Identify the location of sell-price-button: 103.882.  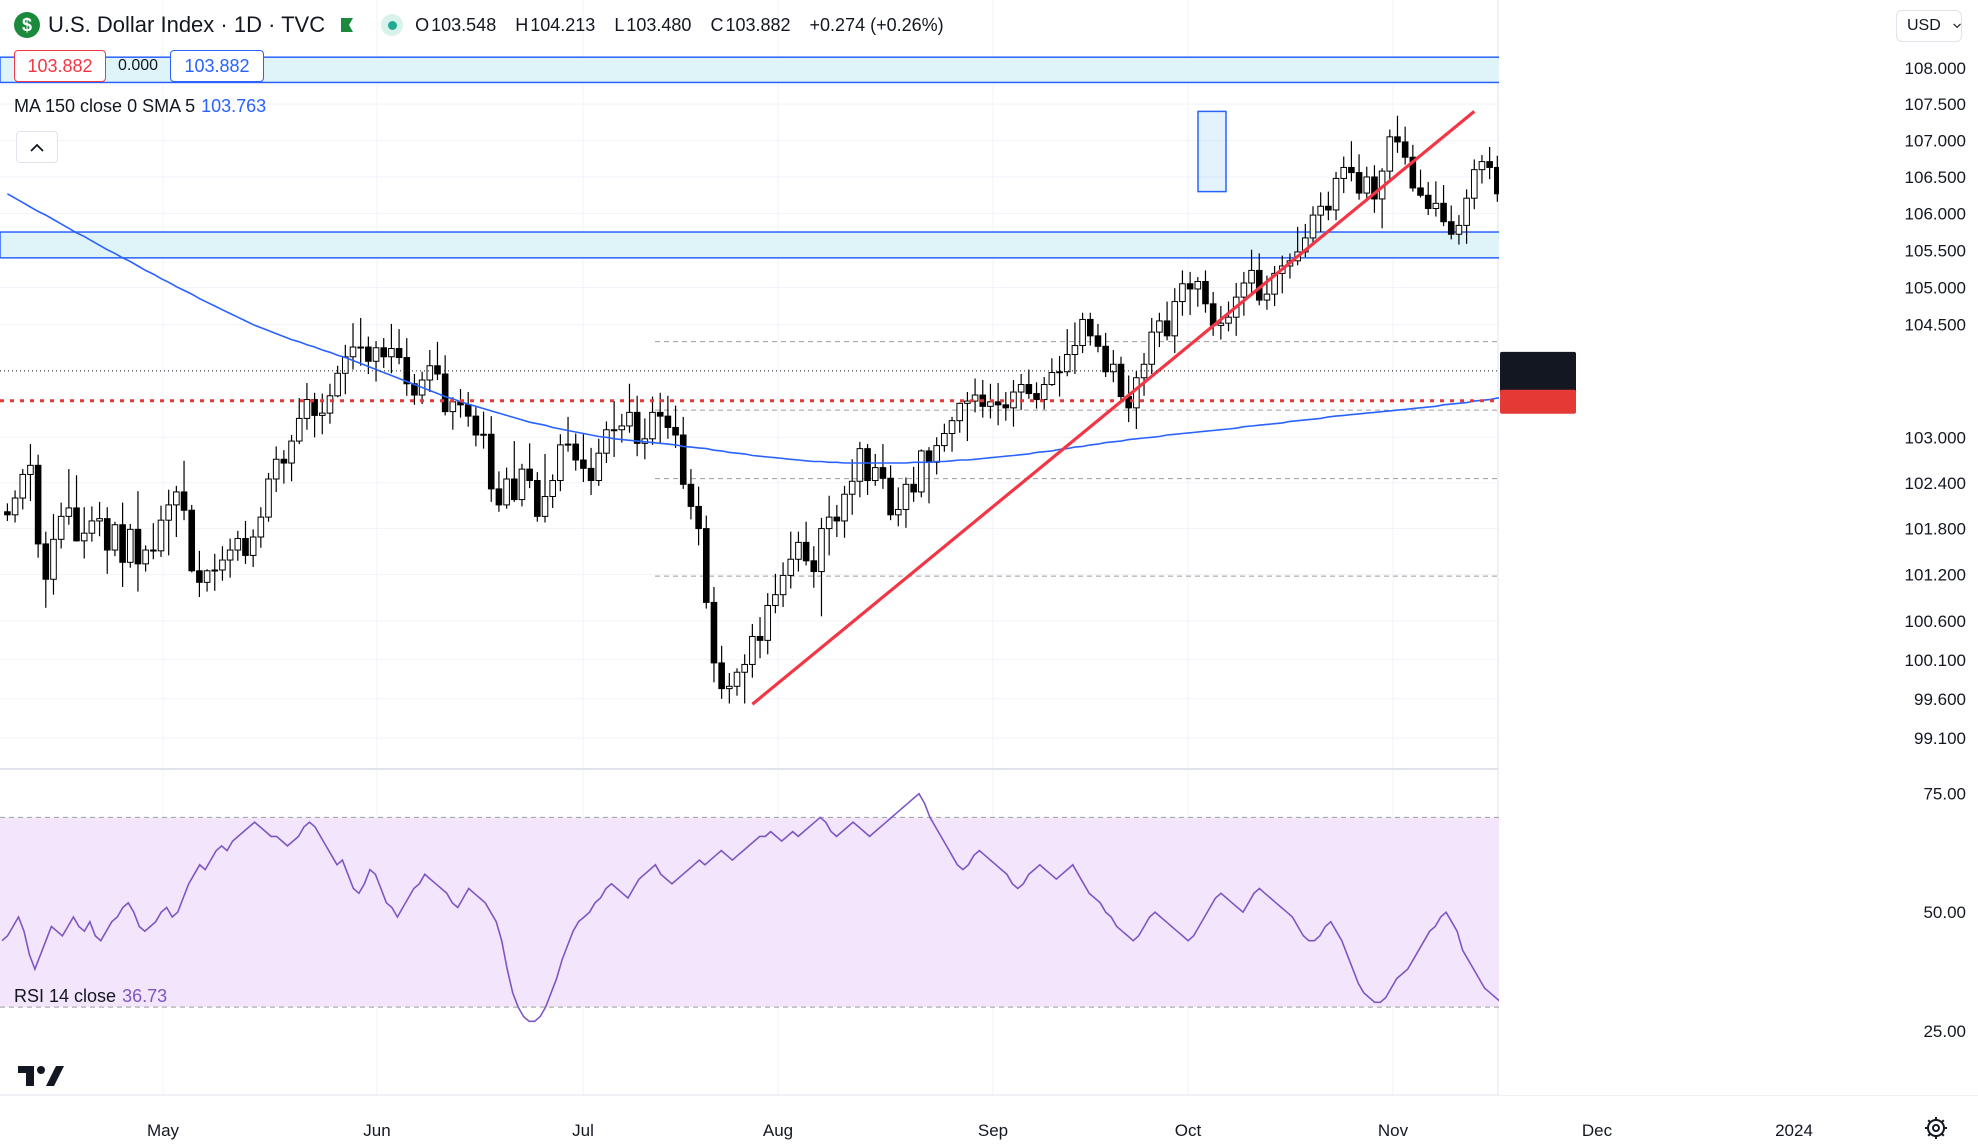
(60, 66).